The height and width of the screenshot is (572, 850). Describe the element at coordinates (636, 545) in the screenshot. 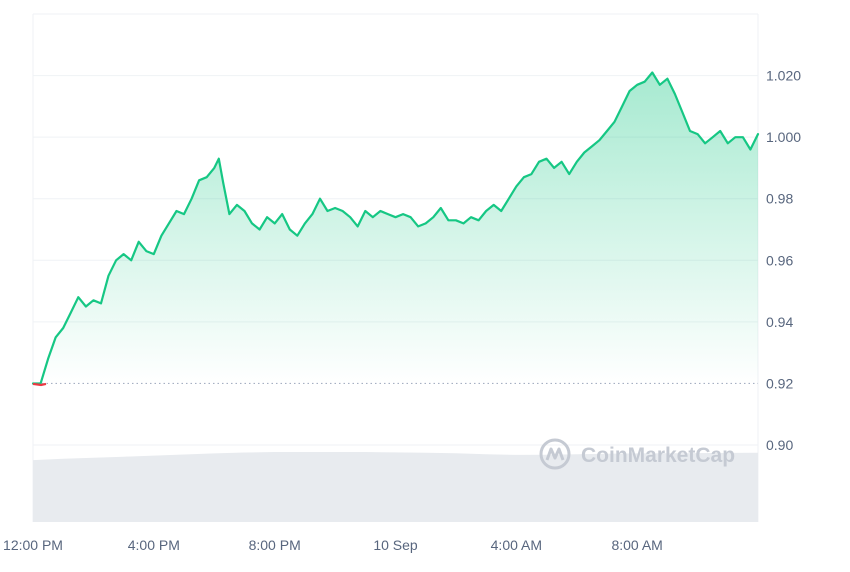

I see `x-tick-label: 8:00 AM` at that location.